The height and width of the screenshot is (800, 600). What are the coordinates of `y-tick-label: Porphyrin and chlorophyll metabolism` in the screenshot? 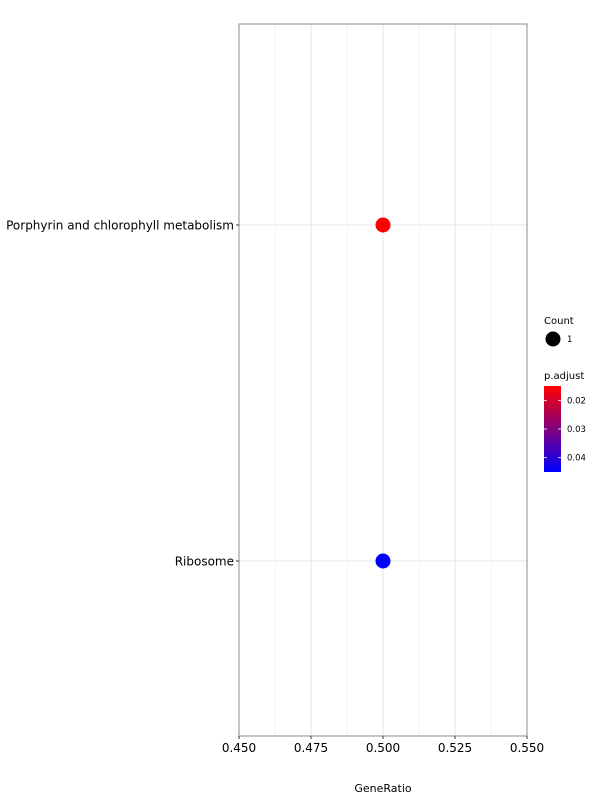 It's located at (120, 226).